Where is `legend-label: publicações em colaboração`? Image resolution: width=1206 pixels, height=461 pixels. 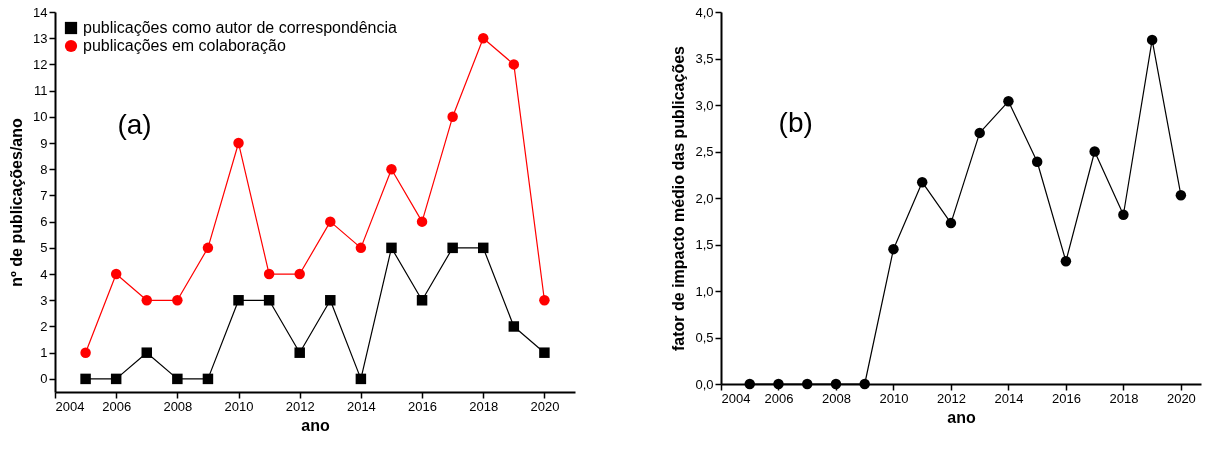 legend-label: publicações em colaboração is located at coordinates (184, 45).